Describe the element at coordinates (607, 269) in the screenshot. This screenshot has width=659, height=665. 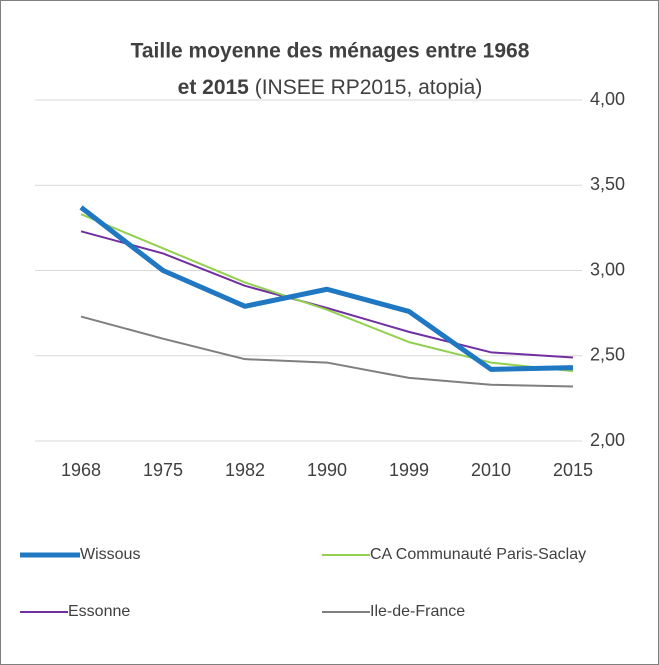
I see `y-tick-label: 3,00` at that location.